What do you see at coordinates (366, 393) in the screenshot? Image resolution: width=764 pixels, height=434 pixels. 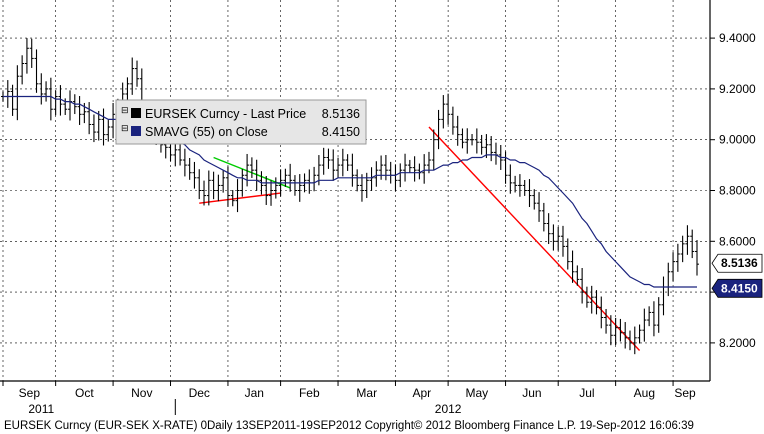 I see `x-tick-label: Mar` at bounding box center [366, 393].